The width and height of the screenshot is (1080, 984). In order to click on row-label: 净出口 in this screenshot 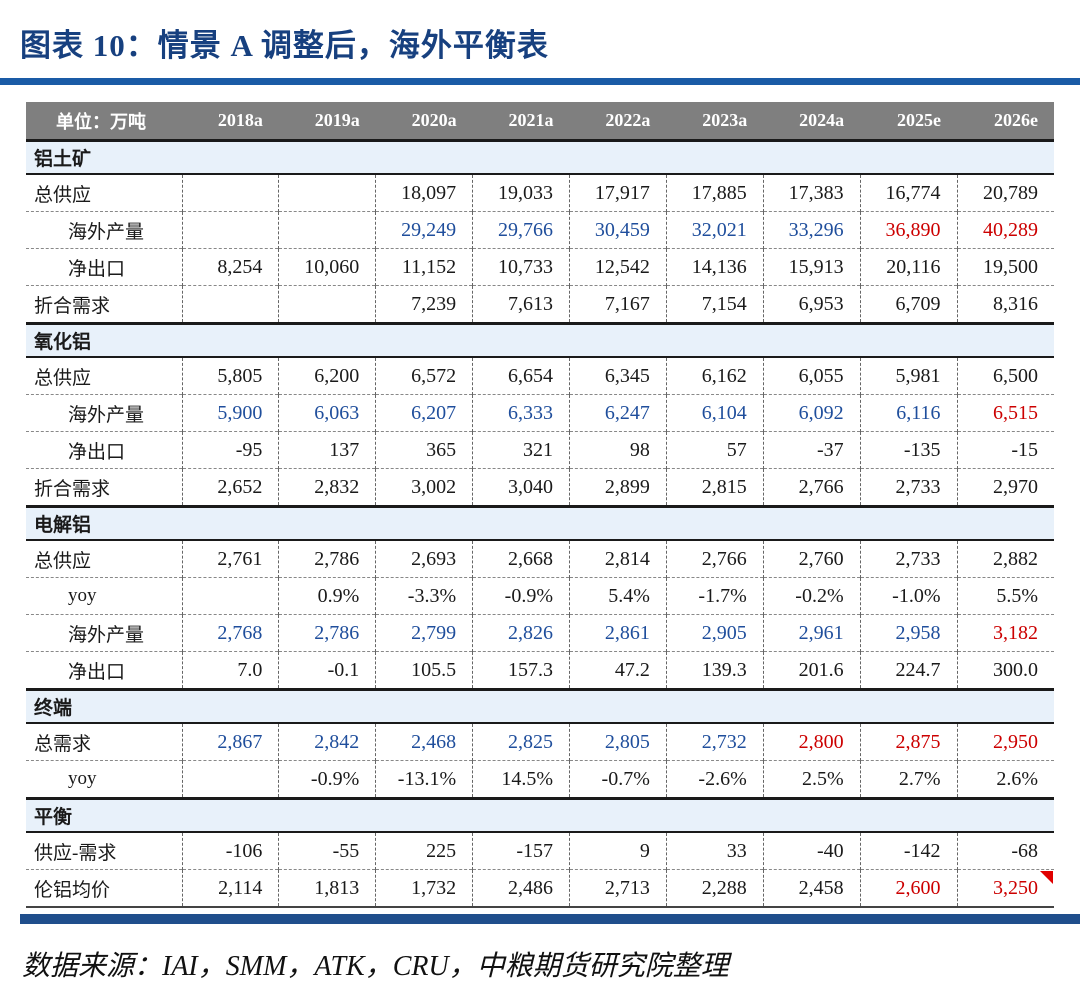, I will do `click(104, 670)`.